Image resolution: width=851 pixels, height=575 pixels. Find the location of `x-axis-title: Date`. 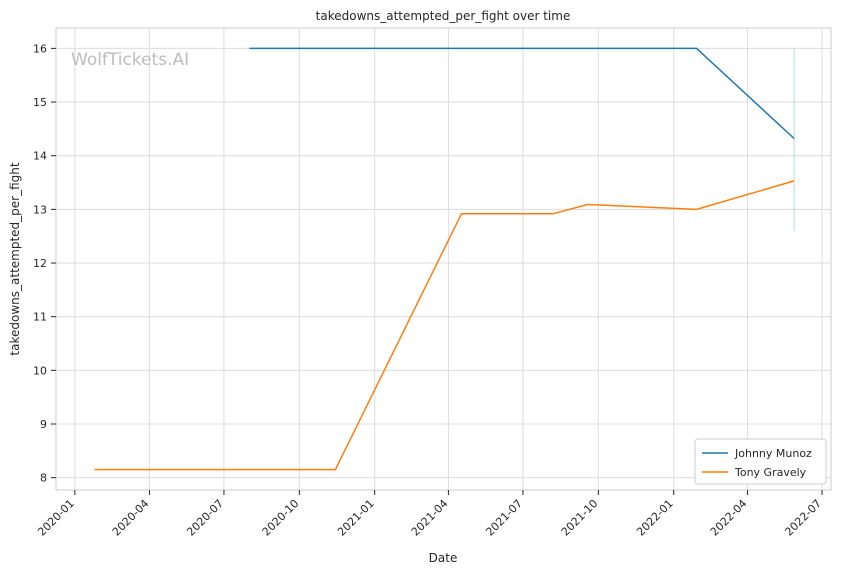

x-axis-title: Date is located at coordinates (443, 558).